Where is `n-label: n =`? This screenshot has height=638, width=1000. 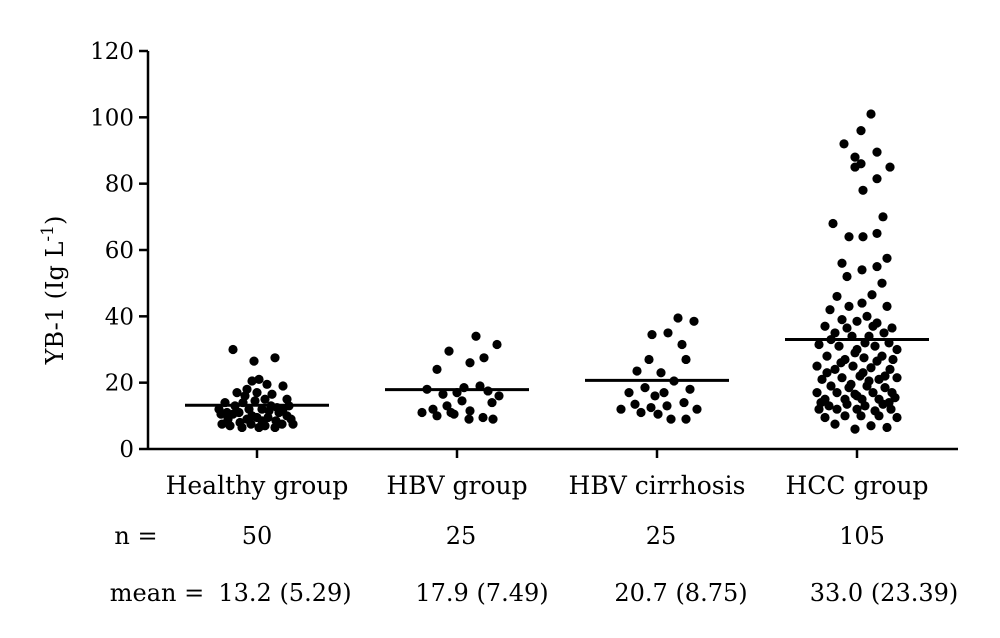 n-label: n = is located at coordinates (136, 536).